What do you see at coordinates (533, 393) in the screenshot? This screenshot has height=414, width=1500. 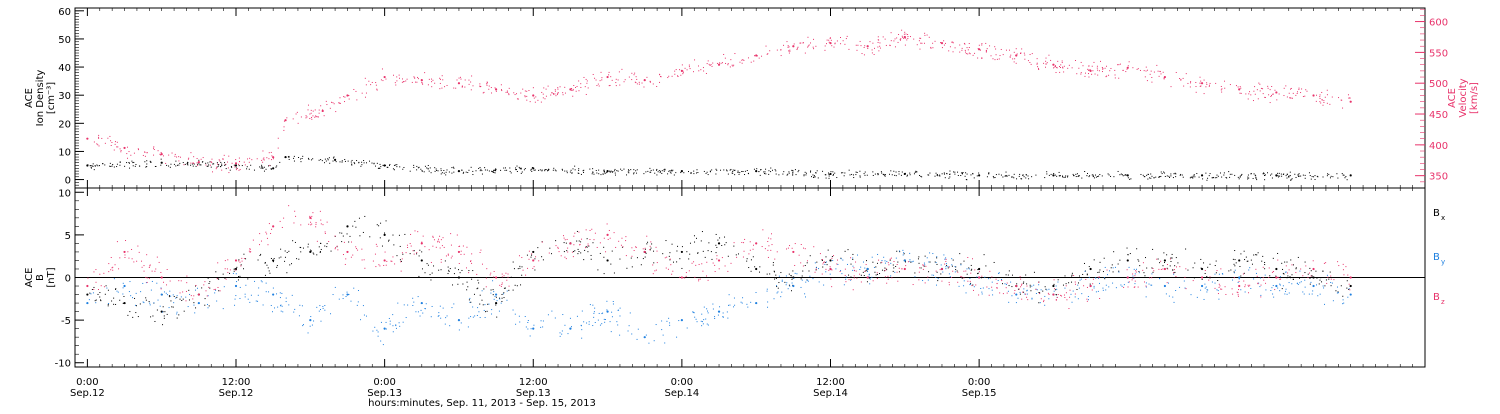 I see `x-tick-date: Sep.13` at bounding box center [533, 393].